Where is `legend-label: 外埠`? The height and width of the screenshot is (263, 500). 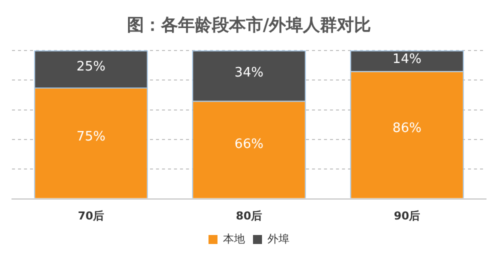 legend-label: 外埠 is located at coordinates (279, 239).